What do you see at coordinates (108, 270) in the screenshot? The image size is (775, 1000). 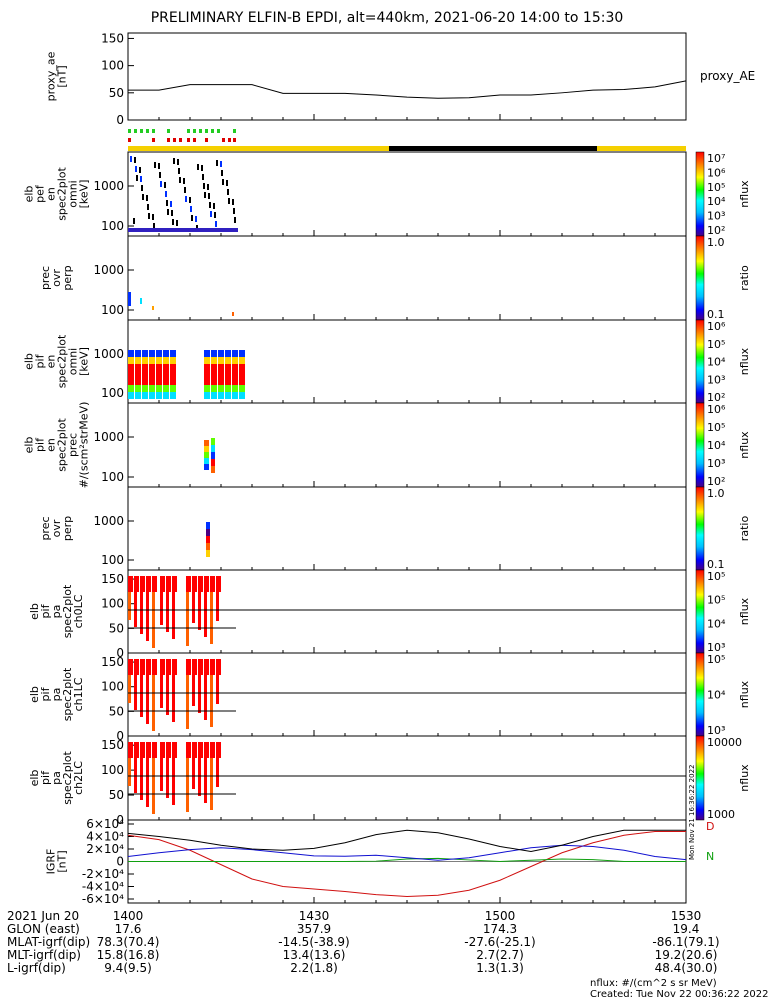 I see `y-tick-label: 1000` at bounding box center [108, 270].